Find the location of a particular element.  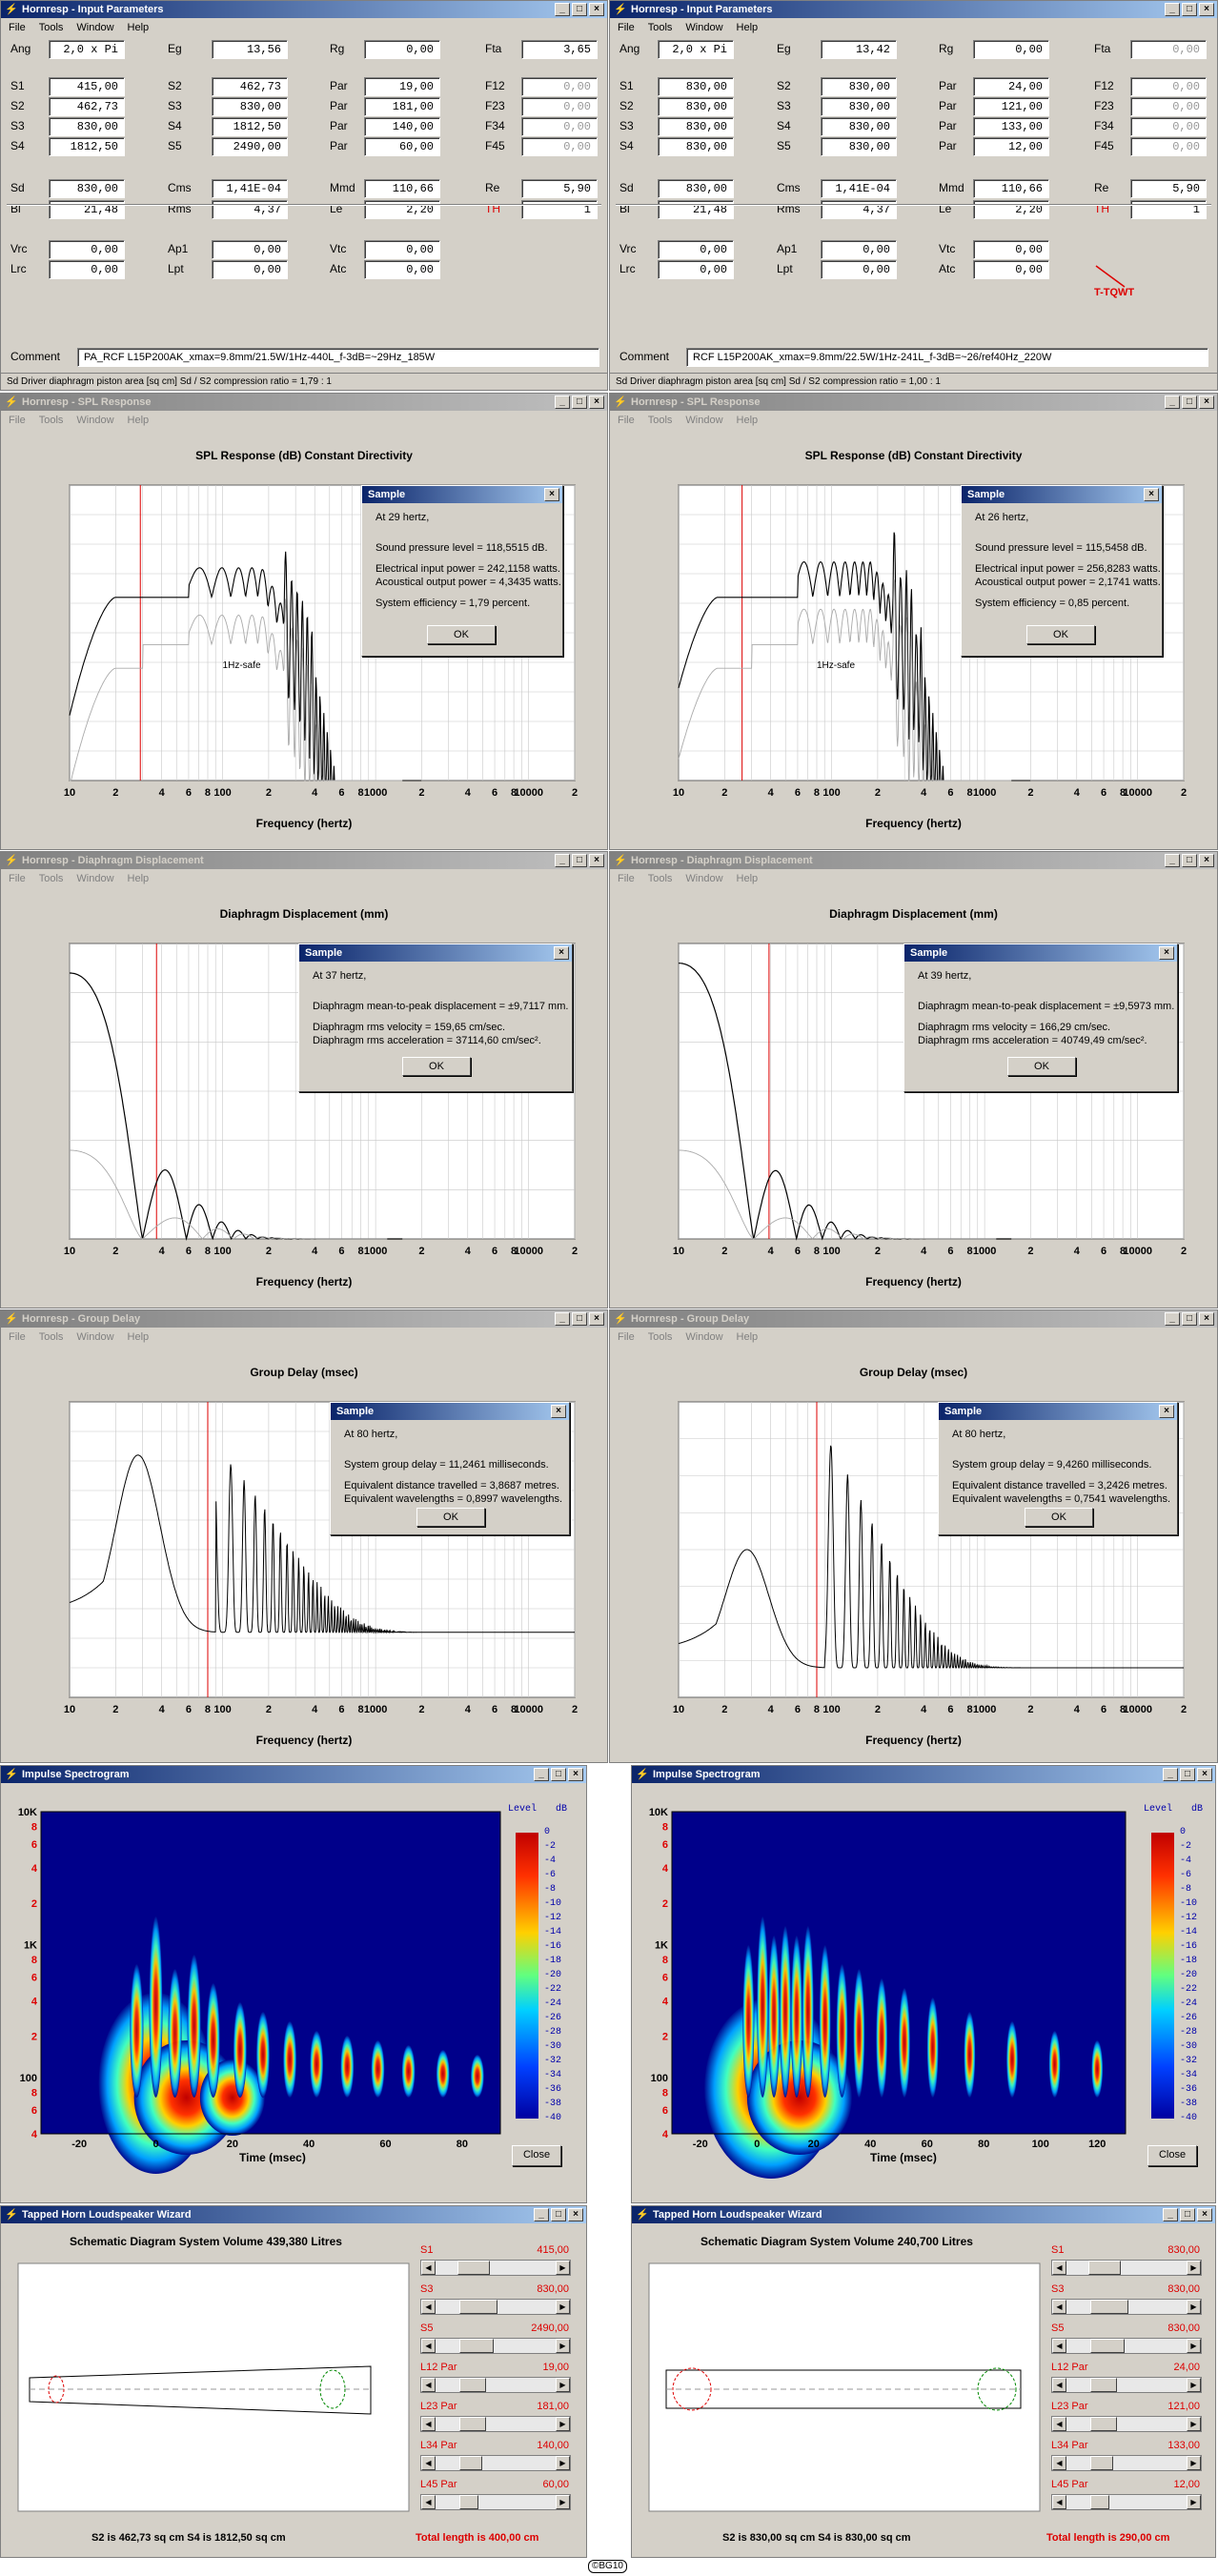

param-field: 181,00 is located at coordinates (402, 107).